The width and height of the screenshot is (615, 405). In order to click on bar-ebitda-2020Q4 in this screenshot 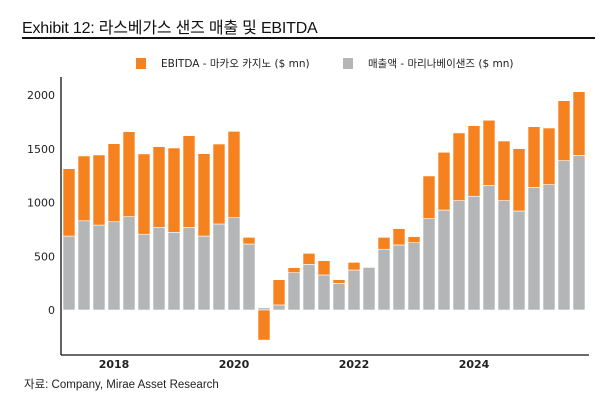, I will do `click(294, 270)`.